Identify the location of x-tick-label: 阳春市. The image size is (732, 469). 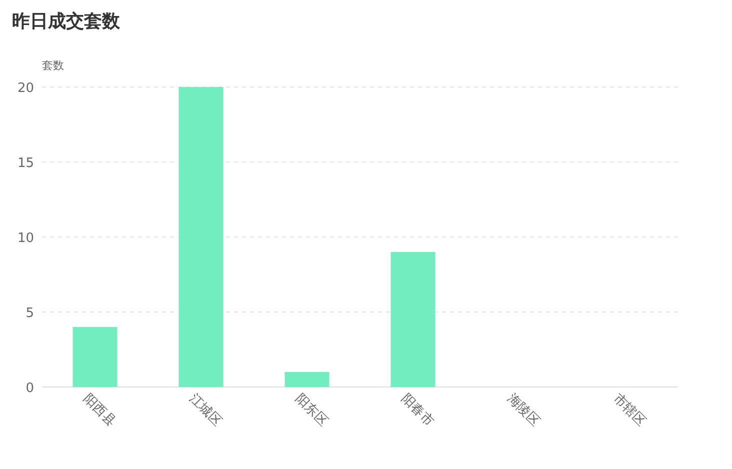
(417, 410).